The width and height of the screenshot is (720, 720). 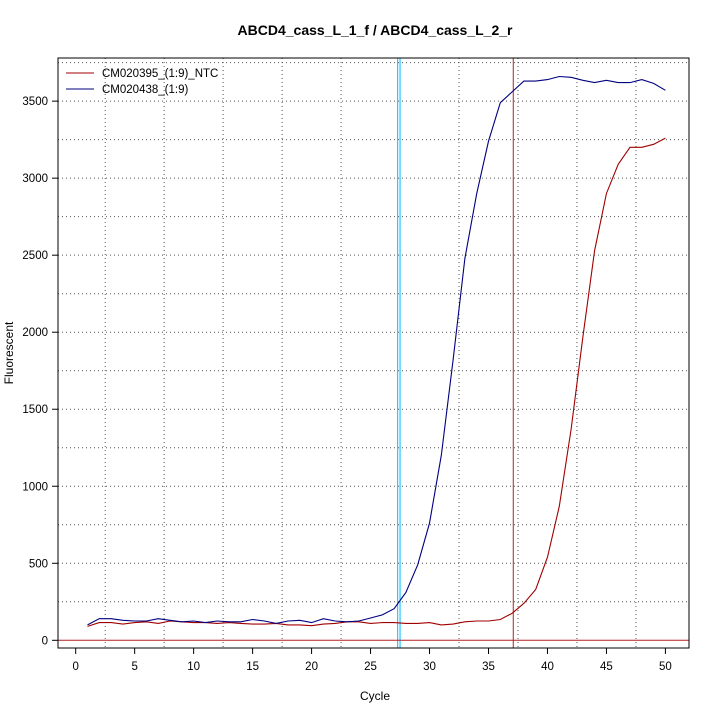 I want to click on x-tick-label: 30, so click(x=429, y=667).